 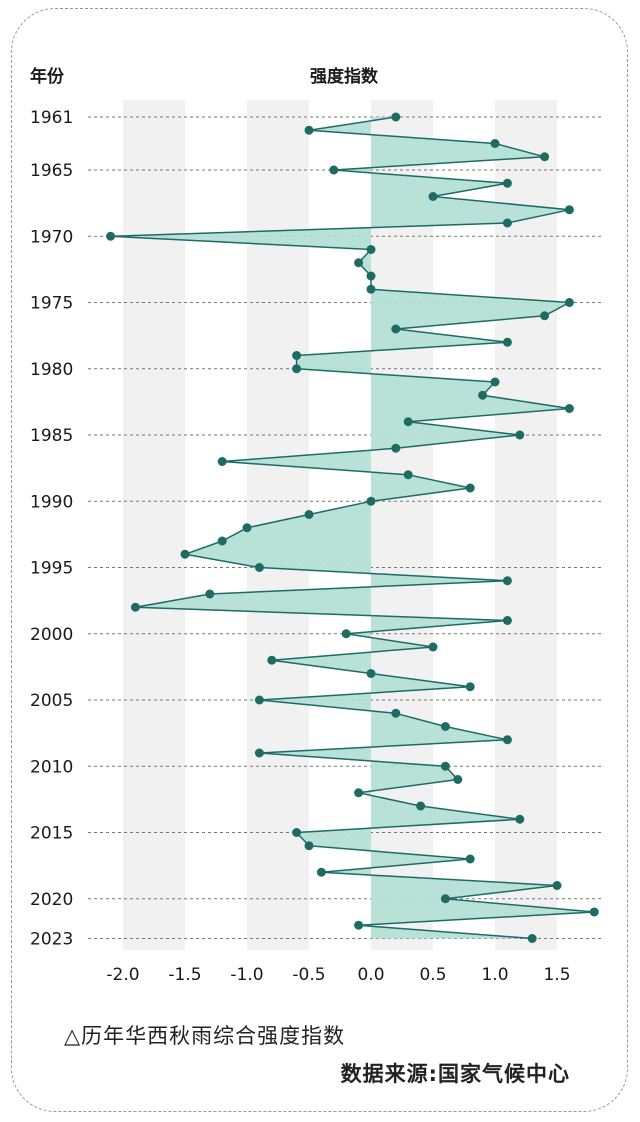 What do you see at coordinates (309, 846) in the screenshot?
I see `point-2016` at bounding box center [309, 846].